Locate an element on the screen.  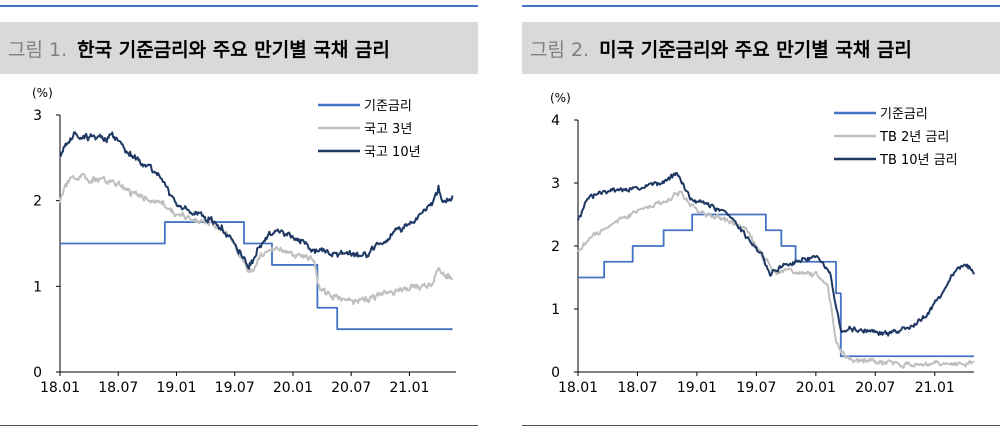
figure-label: 그림 2. is located at coordinates (560, 49).